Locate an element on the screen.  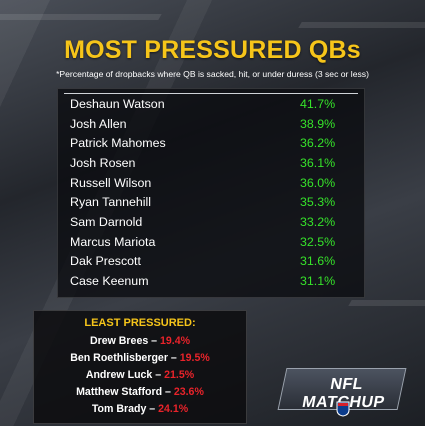
qb-pressure-pct: 38.9% is located at coordinates (318, 124).